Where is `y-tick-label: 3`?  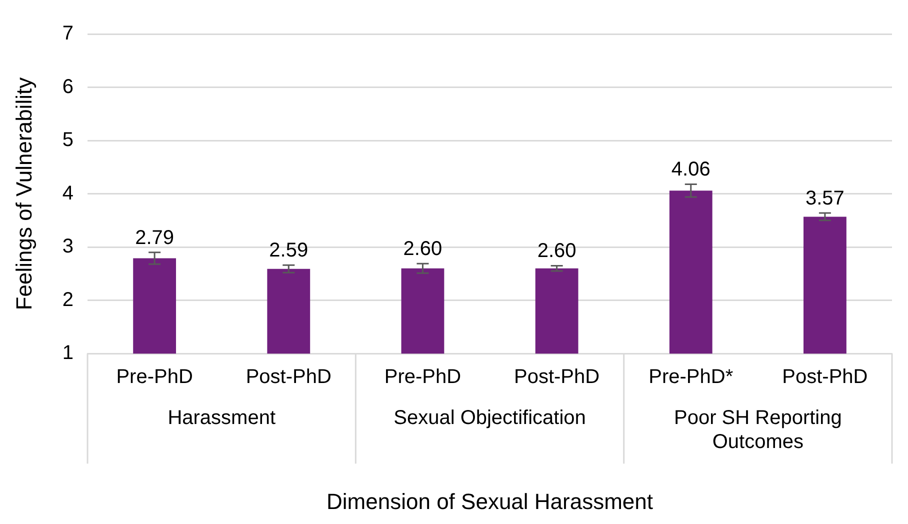 y-tick-label: 3 is located at coordinates (68, 247).